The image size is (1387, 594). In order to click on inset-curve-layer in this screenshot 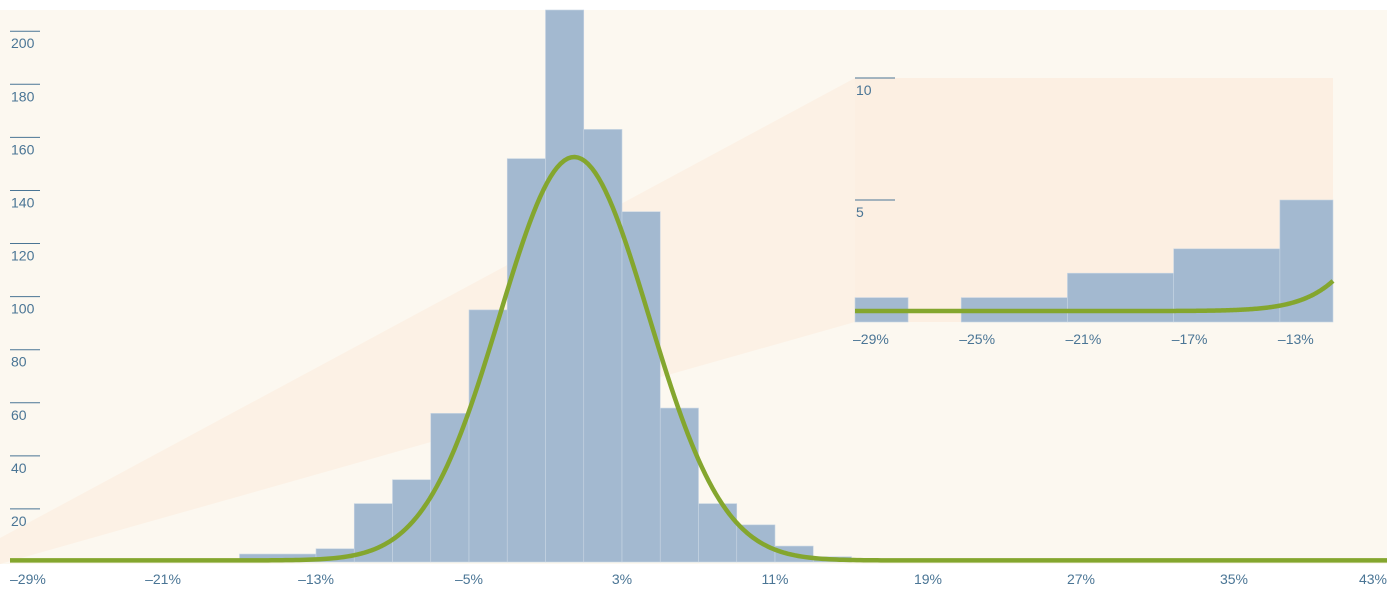, I will do `click(1094, 296)`.